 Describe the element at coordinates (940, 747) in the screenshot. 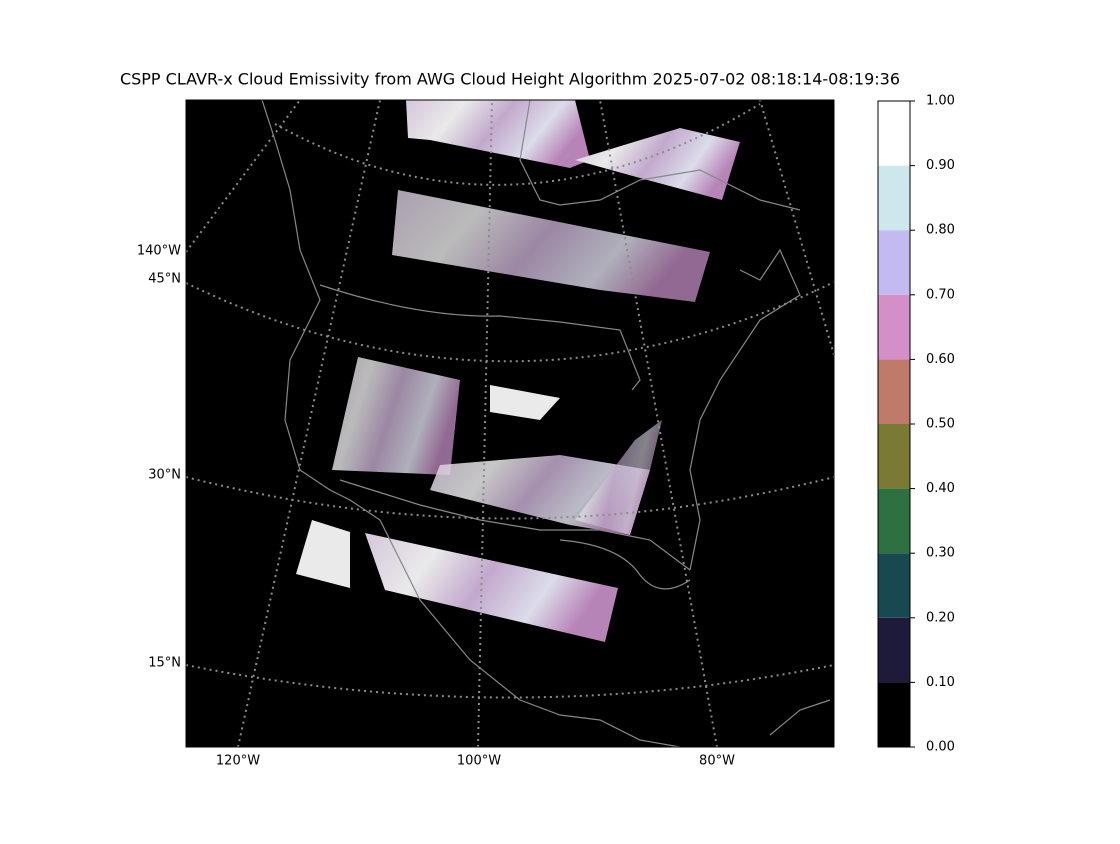

I see `colorbar-tick-label: 0.00` at that location.